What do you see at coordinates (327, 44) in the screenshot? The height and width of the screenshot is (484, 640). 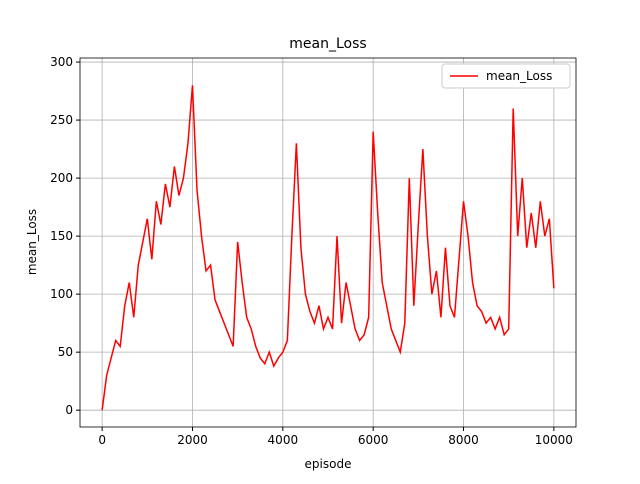 I see `chart-title: mean_Loss` at bounding box center [327, 44].